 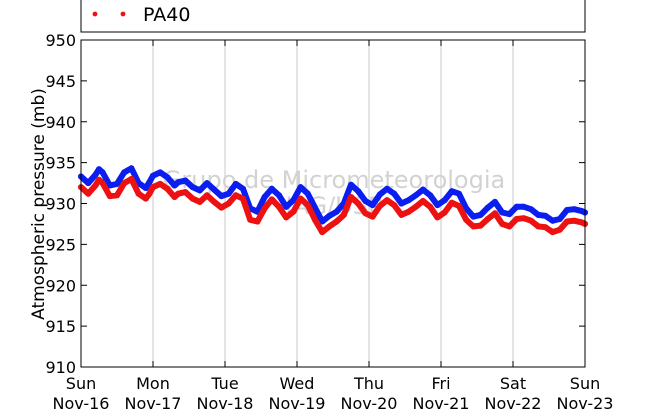 What do you see at coordinates (60, 367) in the screenshot?
I see `y-tick-label: 910` at bounding box center [60, 367].